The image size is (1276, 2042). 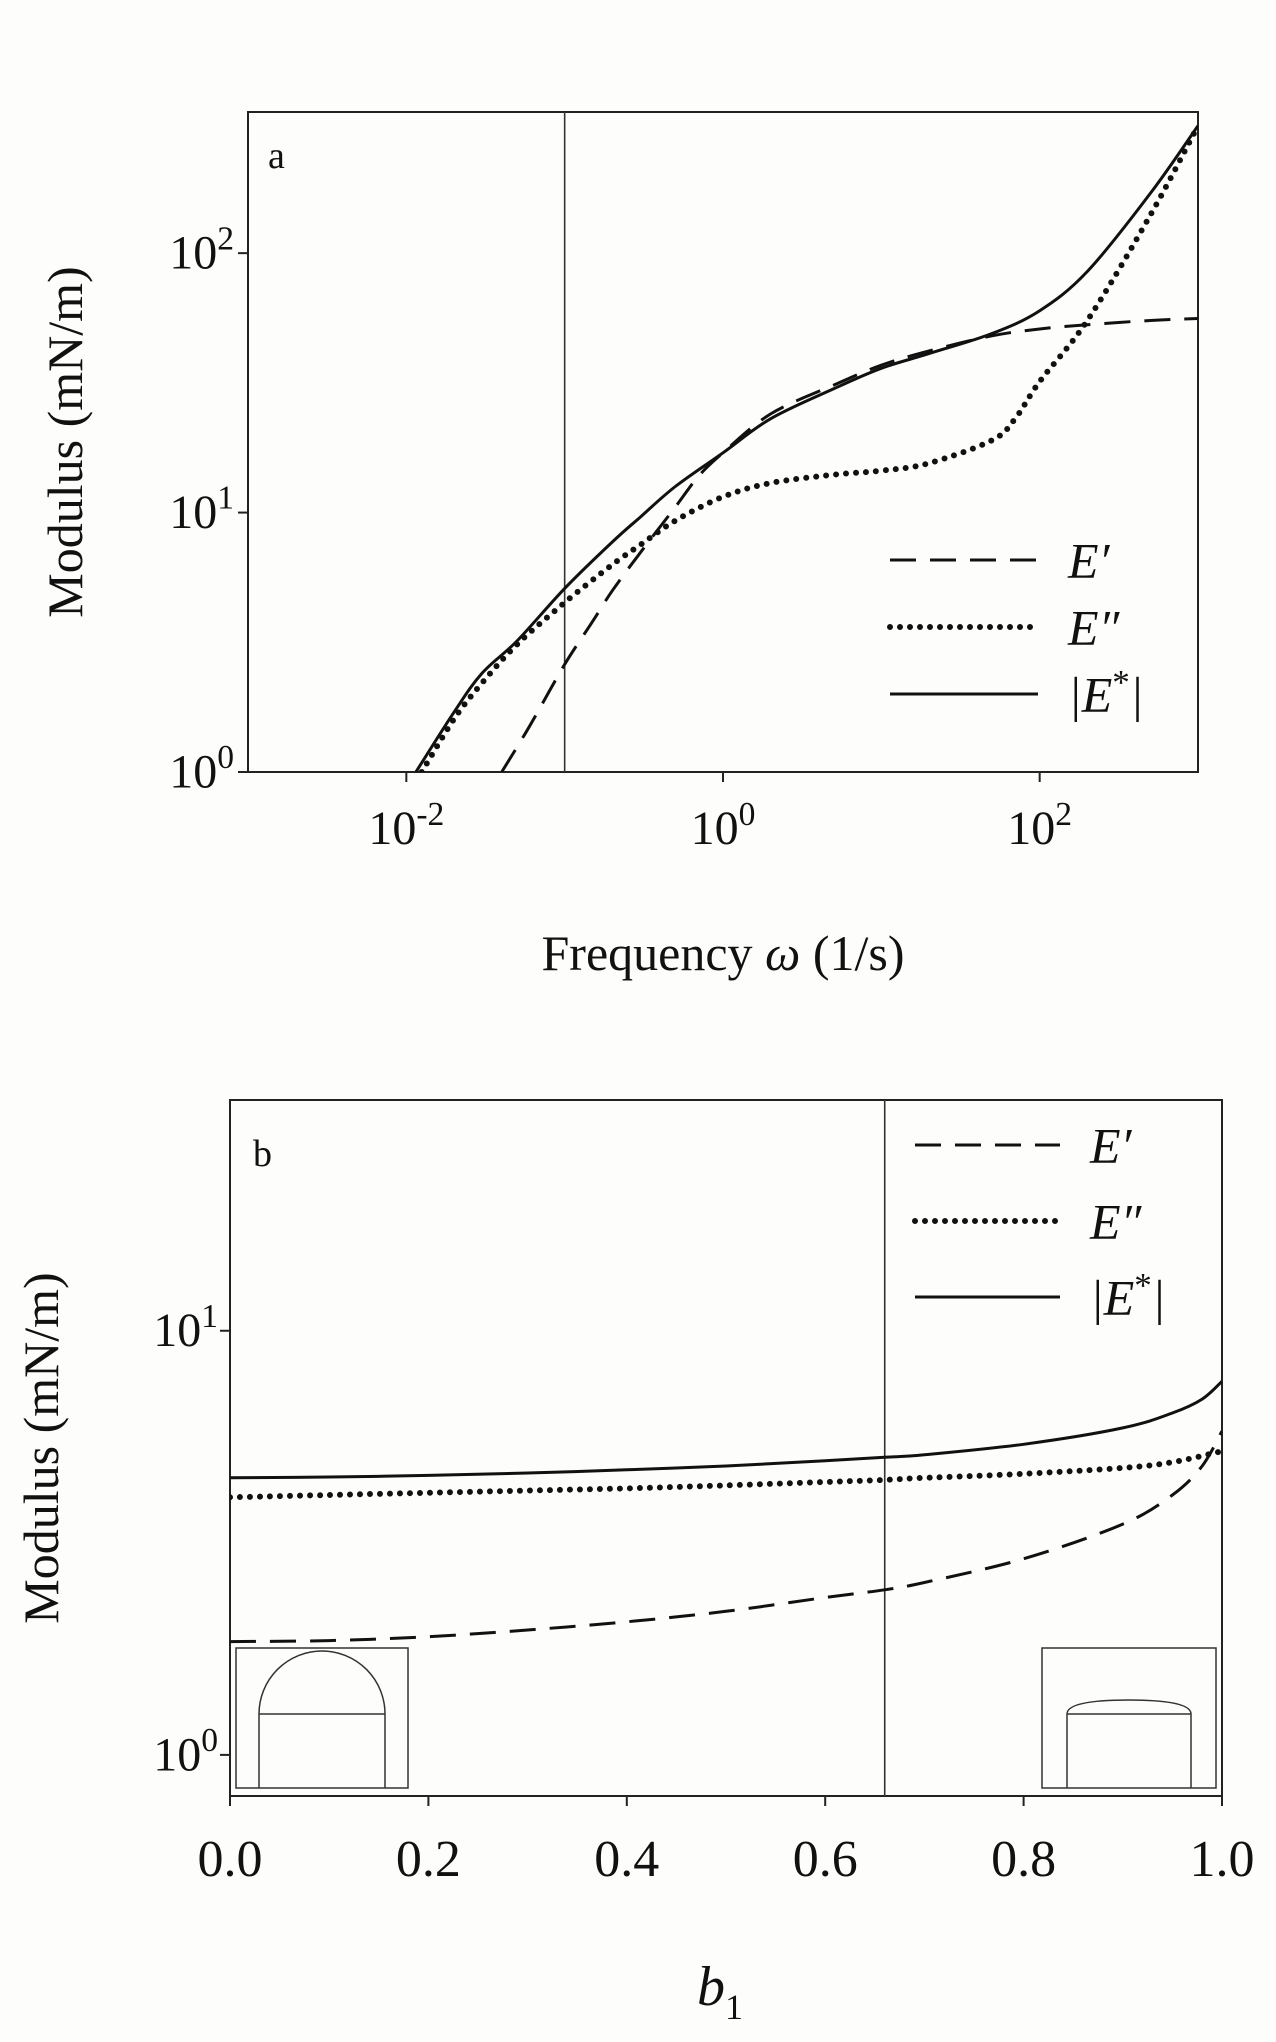 I want to click on panel-b-legend: E′ E″ |E*|, so click(x=1039, y=1222).